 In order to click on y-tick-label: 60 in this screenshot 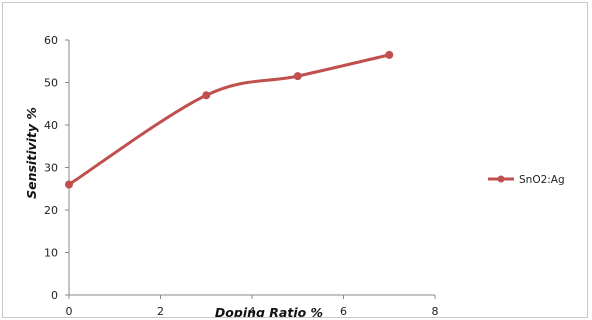, I will do `click(51, 40)`.